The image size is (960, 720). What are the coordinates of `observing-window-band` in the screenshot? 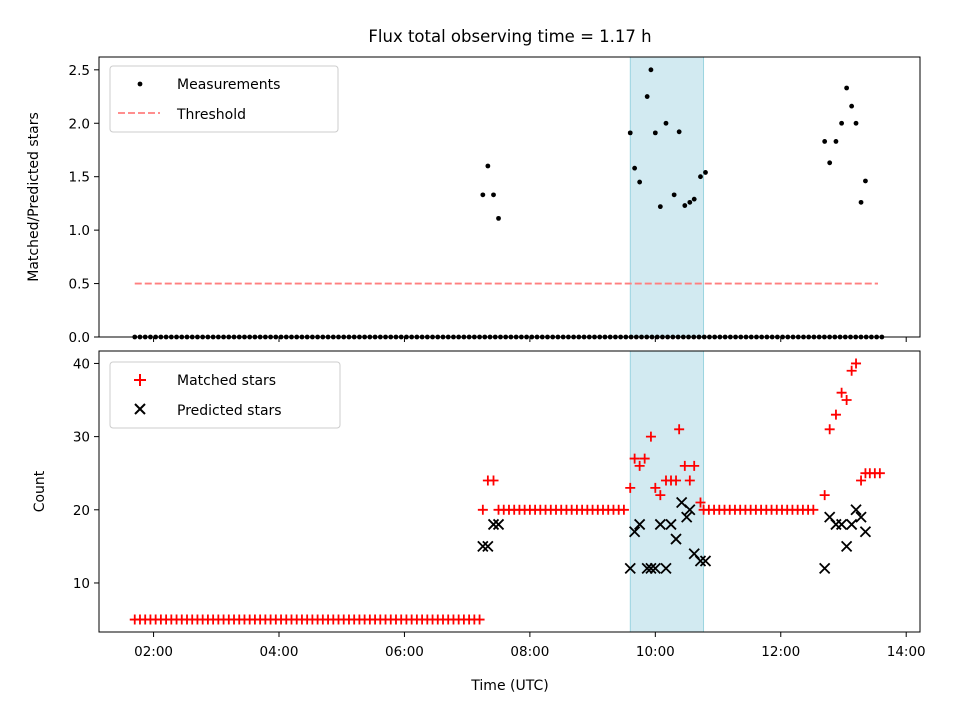 It's located at (667, 491).